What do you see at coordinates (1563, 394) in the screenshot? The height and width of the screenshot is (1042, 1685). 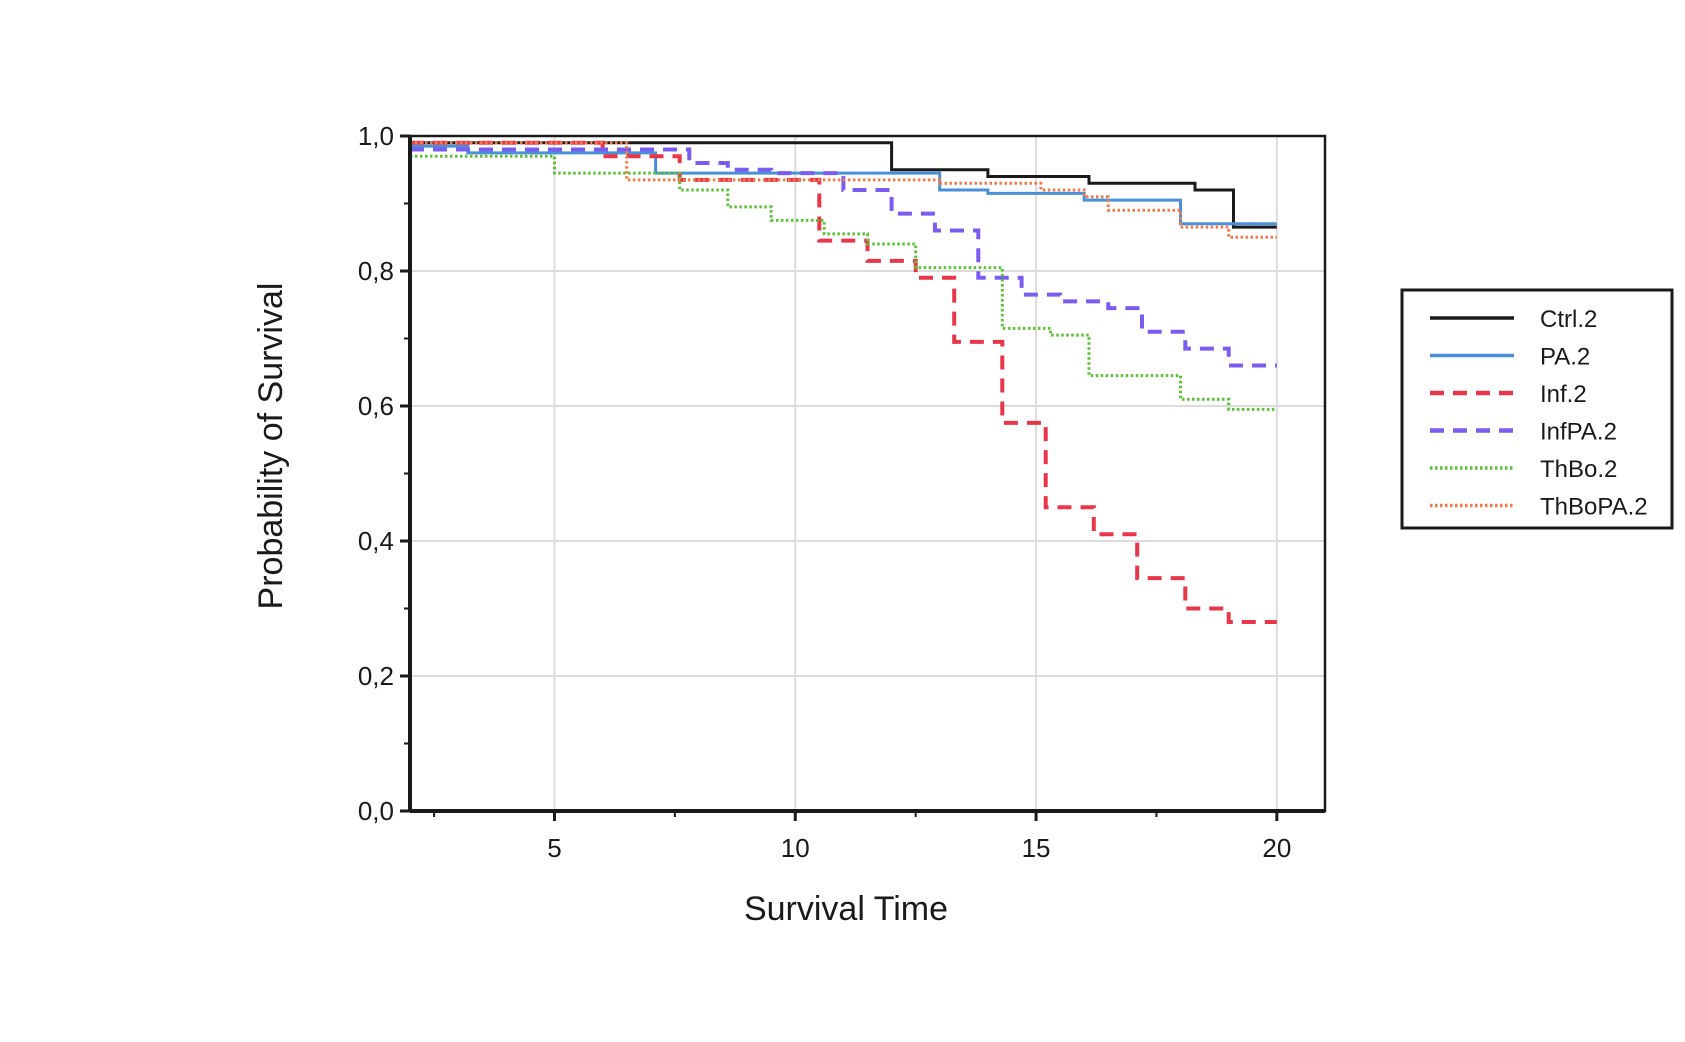 I see `legend-label: Inf.2` at bounding box center [1563, 394].